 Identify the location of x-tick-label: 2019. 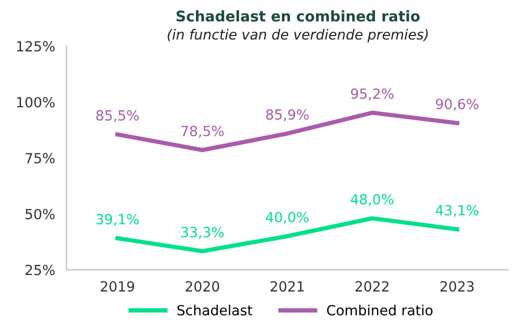
(117, 286).